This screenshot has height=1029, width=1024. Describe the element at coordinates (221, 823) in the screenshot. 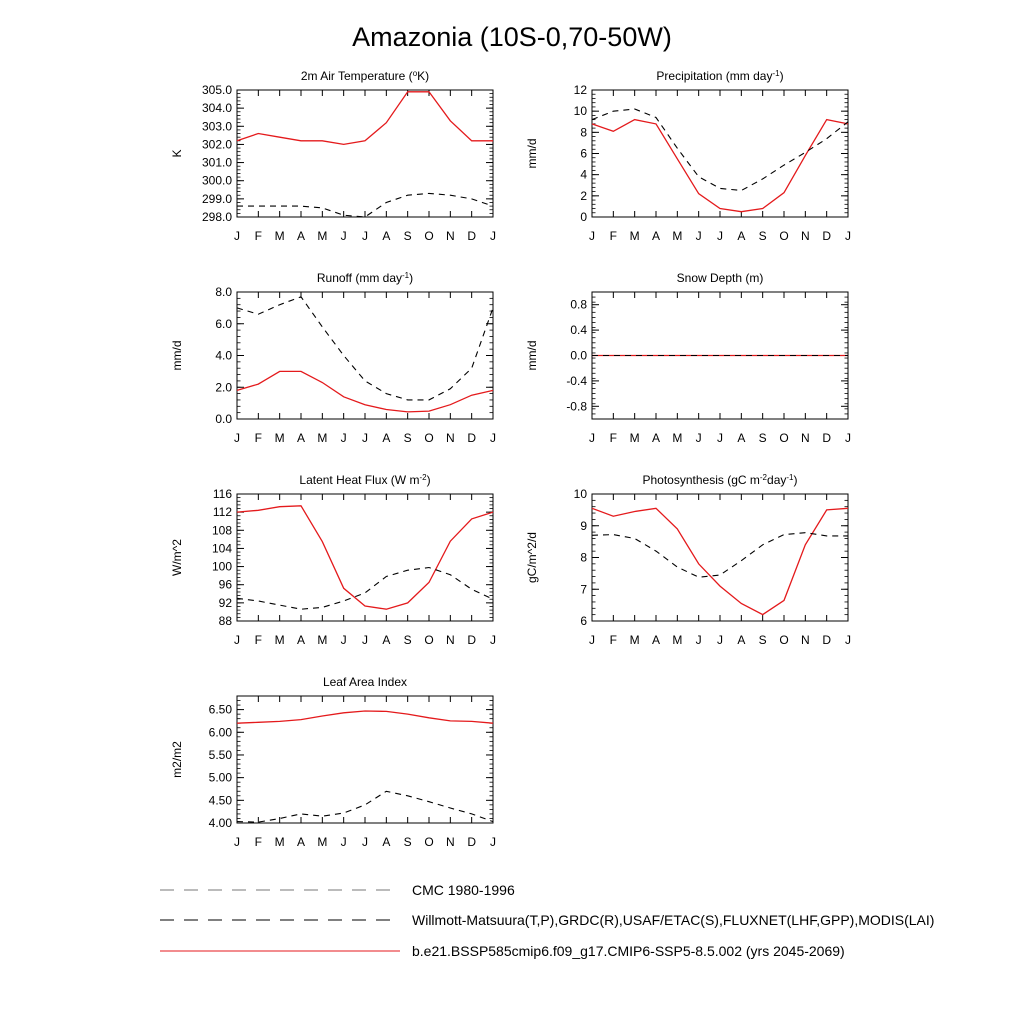

I see `y-tick-label: 4.00` at that location.